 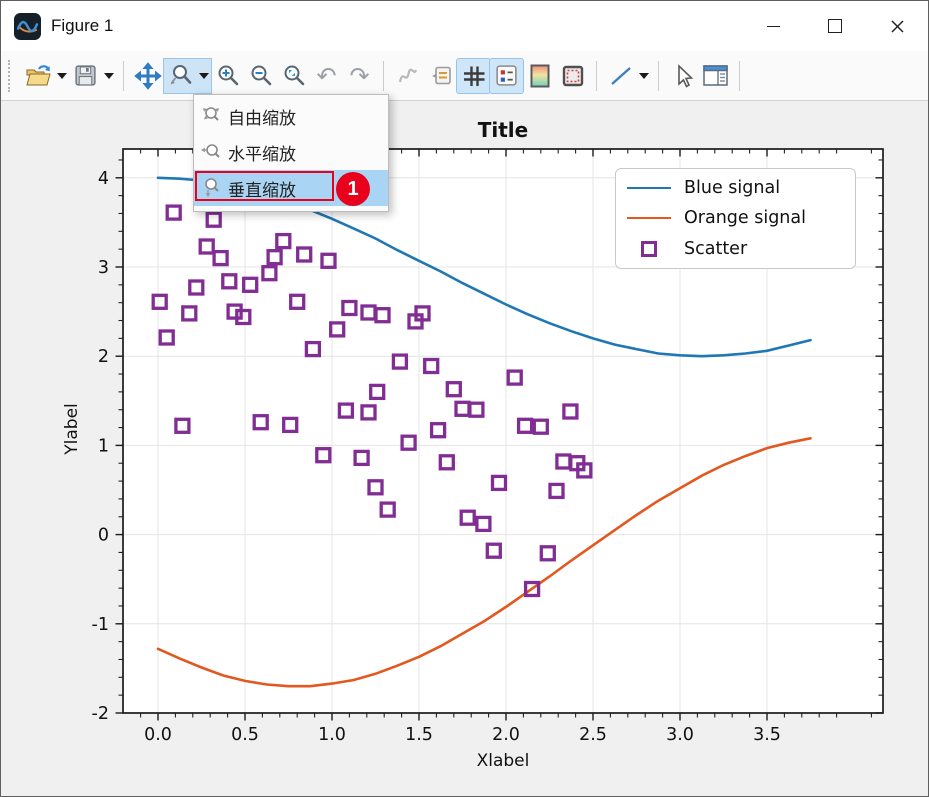 What do you see at coordinates (82, 25) in the screenshot?
I see `window-title: Figure 1` at bounding box center [82, 25].